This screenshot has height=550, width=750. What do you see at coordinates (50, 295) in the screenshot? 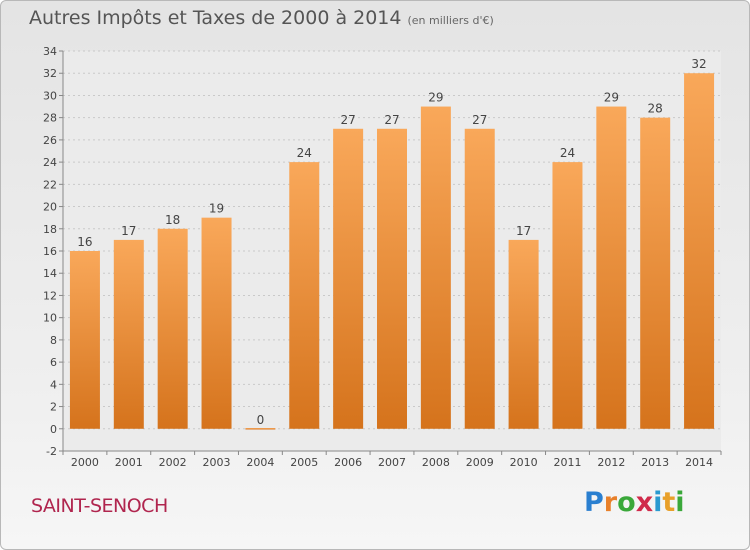
I see `y-tick-label: 12` at bounding box center [50, 295].